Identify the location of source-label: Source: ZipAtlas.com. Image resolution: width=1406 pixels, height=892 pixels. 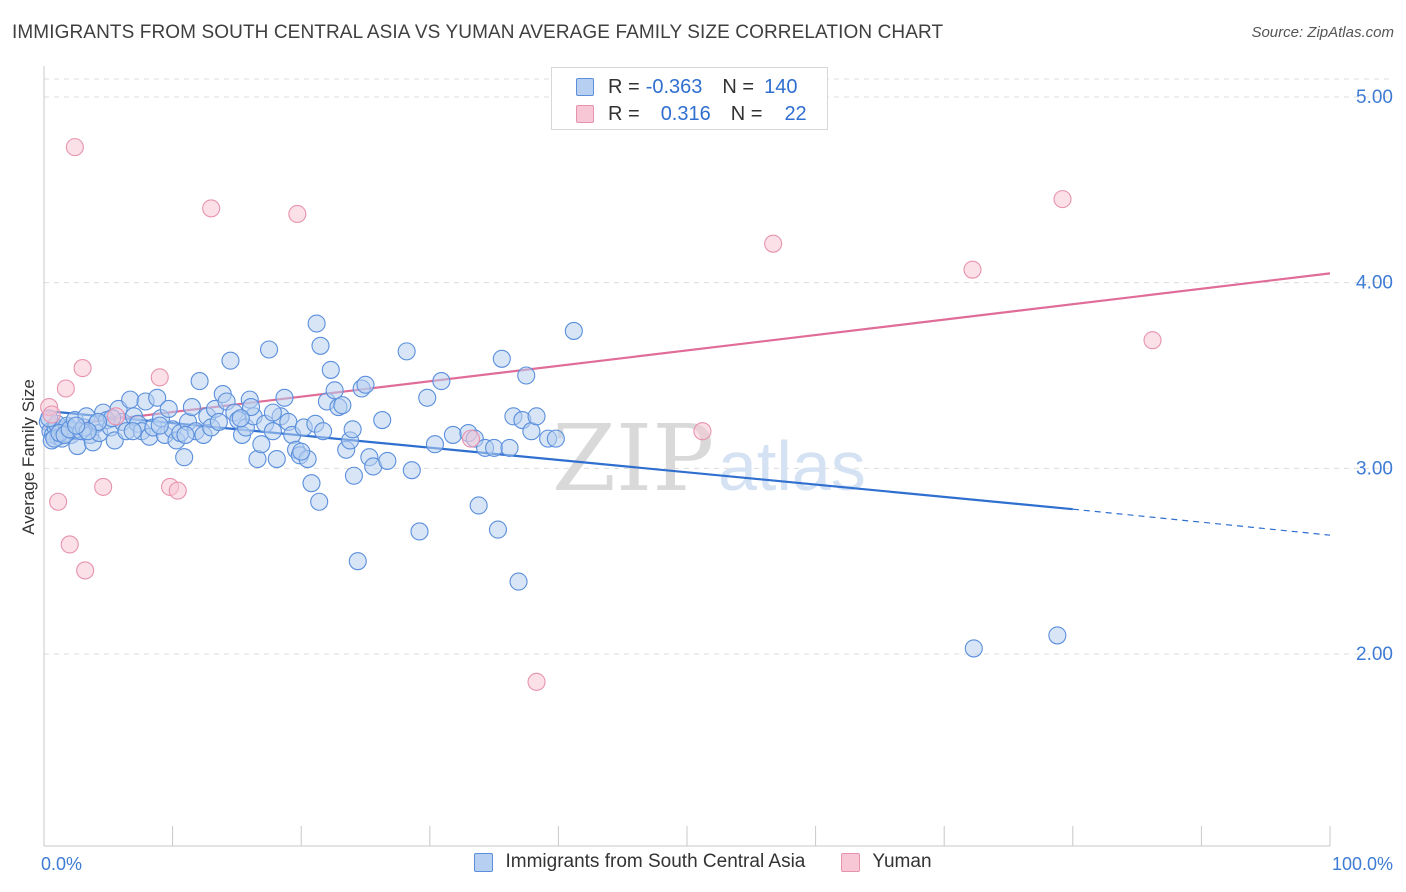
(1322, 32).